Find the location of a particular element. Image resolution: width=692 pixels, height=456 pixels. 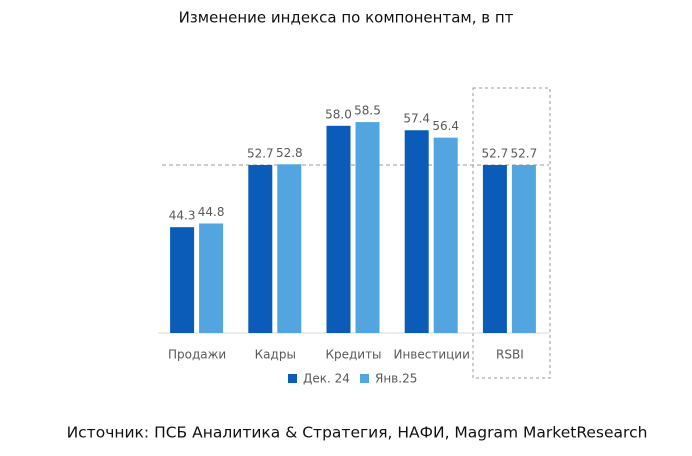

x-tick-label: Инвестиции is located at coordinates (431, 355).